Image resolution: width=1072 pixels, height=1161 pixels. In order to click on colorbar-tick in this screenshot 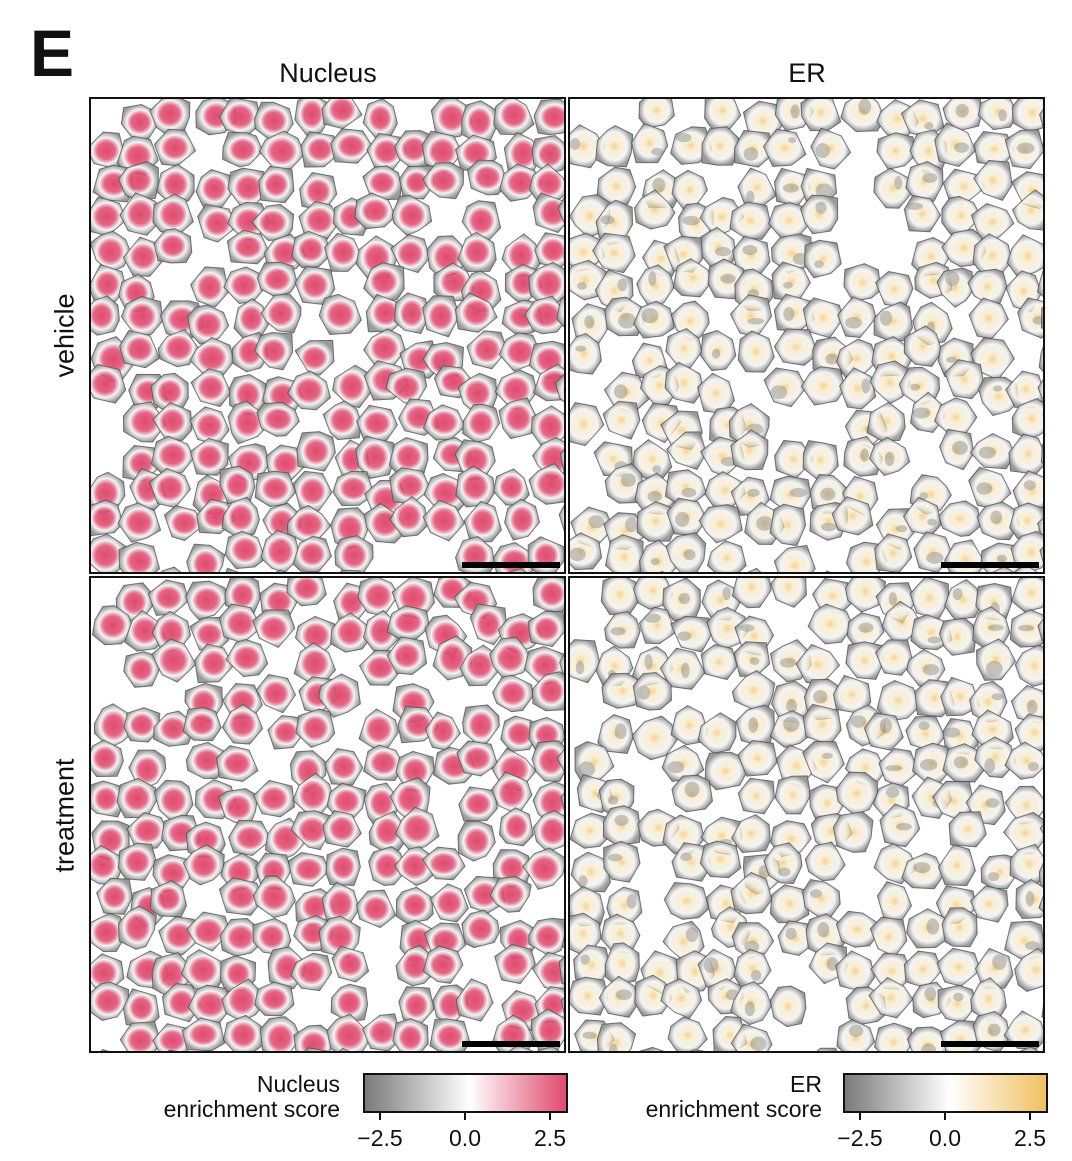, I will do `click(465, 1116)`.